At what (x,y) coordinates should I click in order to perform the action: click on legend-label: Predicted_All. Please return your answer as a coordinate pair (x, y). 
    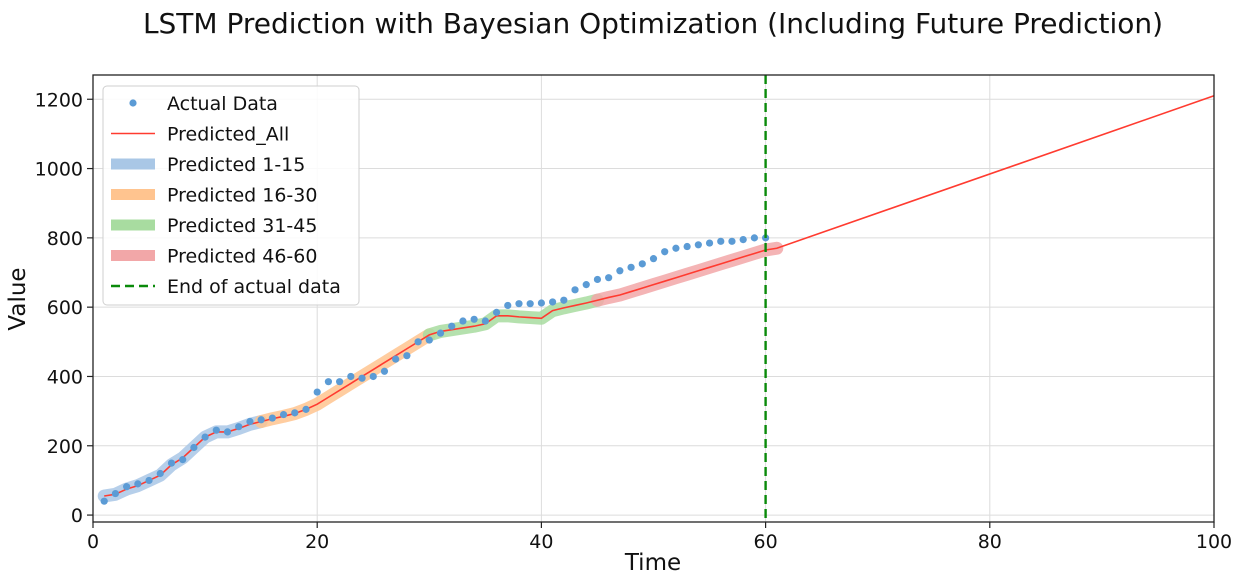
    Looking at the image, I should click on (228, 135).